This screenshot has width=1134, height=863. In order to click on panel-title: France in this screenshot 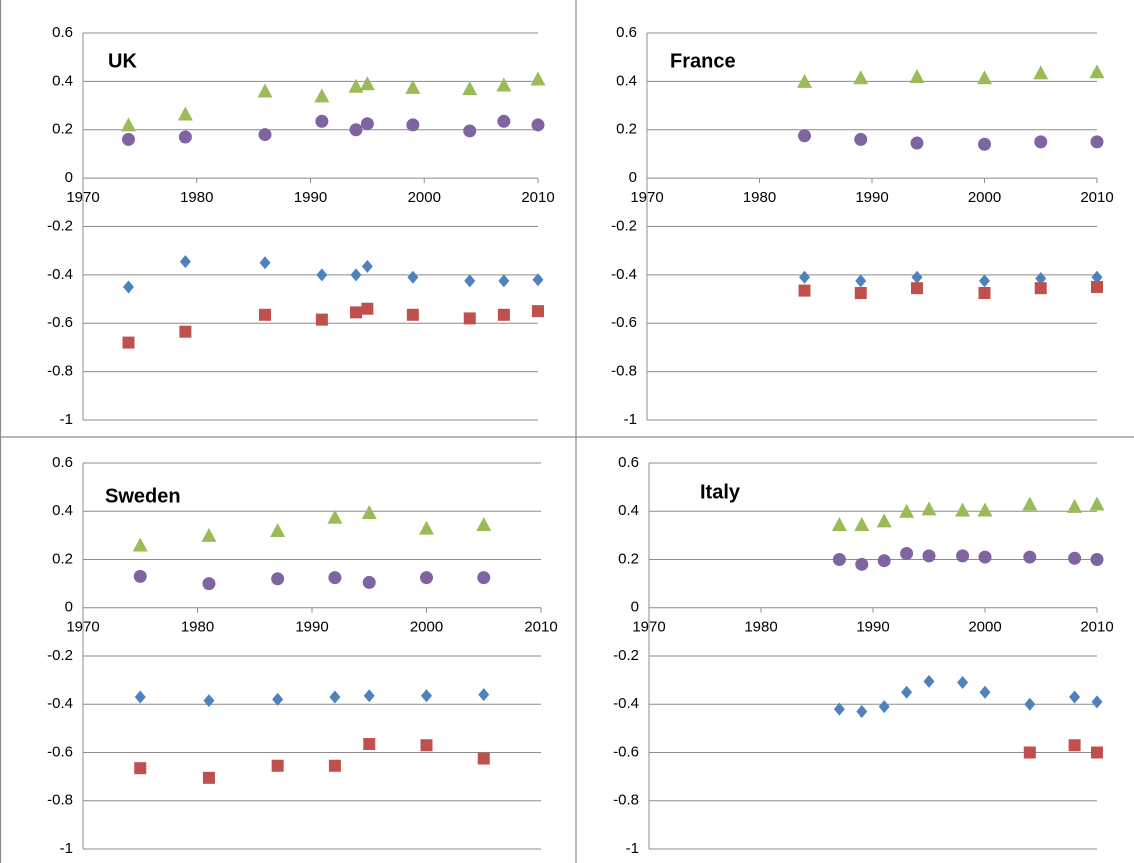, I will do `click(703, 61)`.